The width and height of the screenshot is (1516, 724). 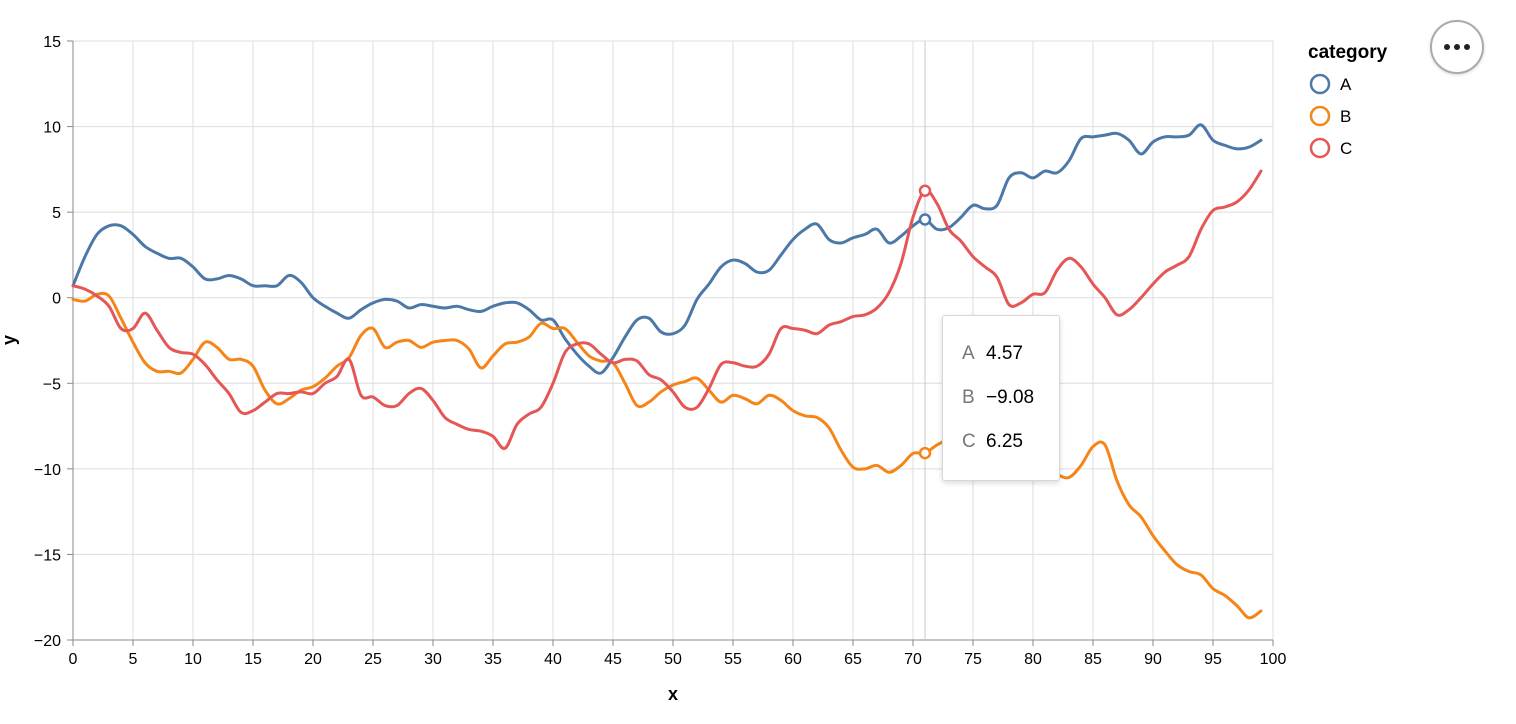 I want to click on x-tick-label: 15, so click(x=253, y=659).